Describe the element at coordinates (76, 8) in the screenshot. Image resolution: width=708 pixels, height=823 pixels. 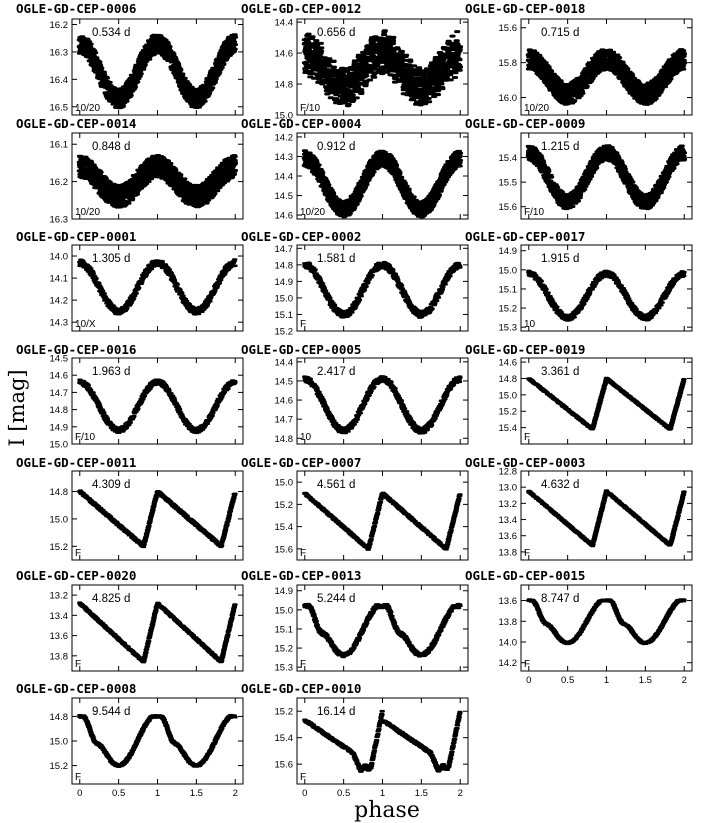
I see `panel-title: OGLE-GD-CEP-0006` at that location.